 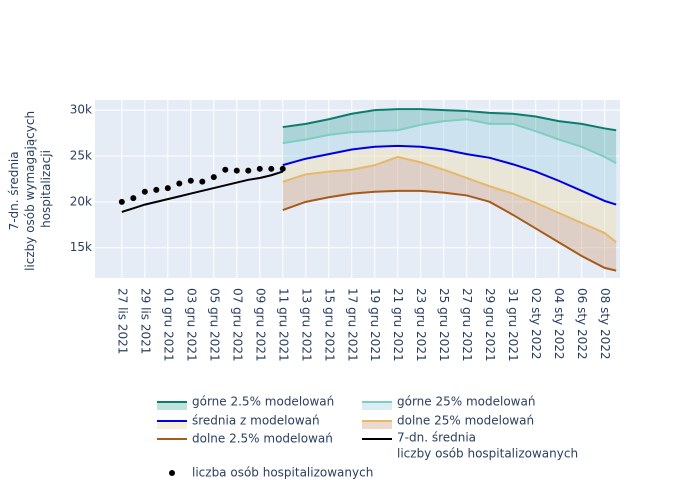 What do you see at coordinates (262, 439) in the screenshot?
I see `legend-label: dolne 2.5% modelowań` at bounding box center [262, 439].